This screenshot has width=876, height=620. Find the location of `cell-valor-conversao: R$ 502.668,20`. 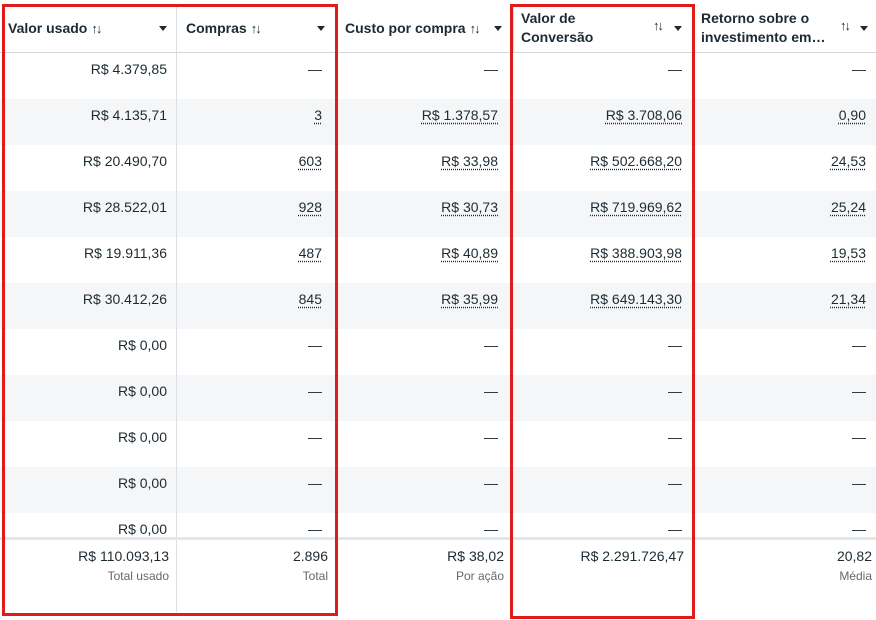

cell-valor-conversao: R$ 502.668,20 is located at coordinates (597, 168).